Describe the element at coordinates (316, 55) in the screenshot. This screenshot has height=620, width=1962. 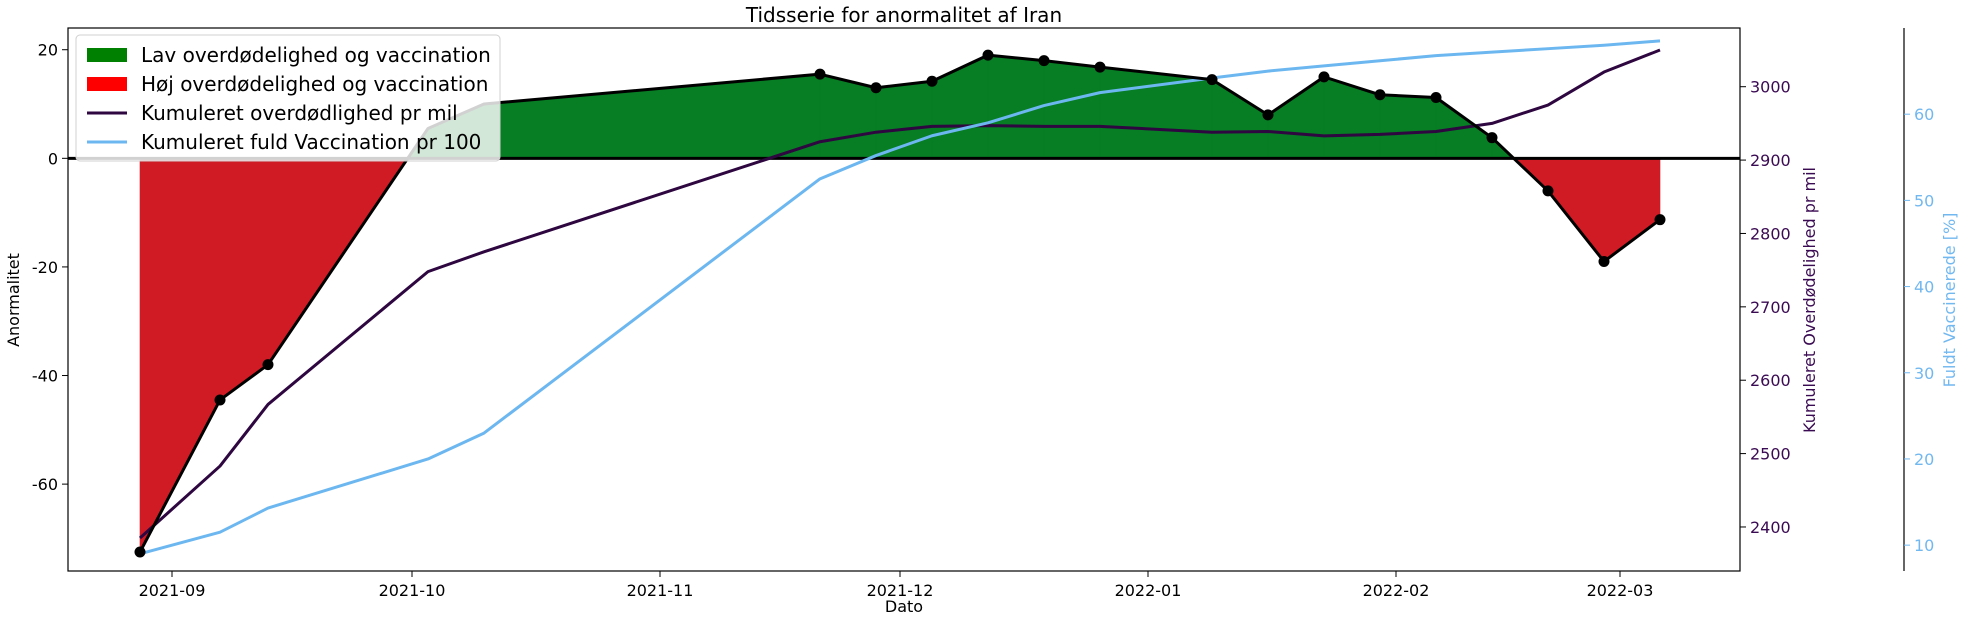
I see `legend-entry-label: Lav overdødelighed og vaccination` at that location.